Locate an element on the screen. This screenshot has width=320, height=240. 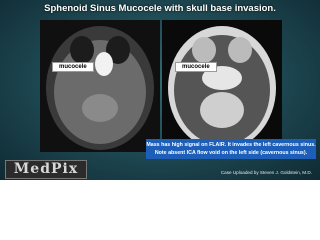
ct-skull-base is located at coordinates (222, 78).